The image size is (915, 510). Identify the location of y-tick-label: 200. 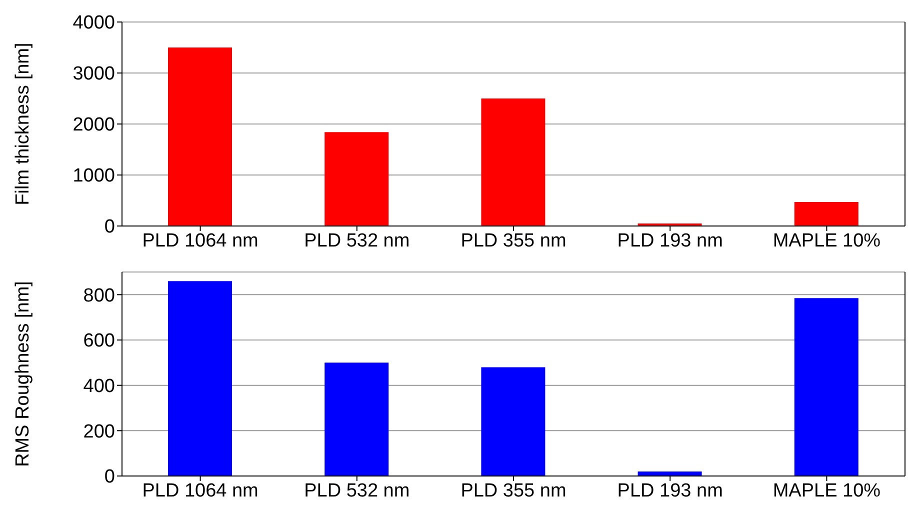
(99, 431).